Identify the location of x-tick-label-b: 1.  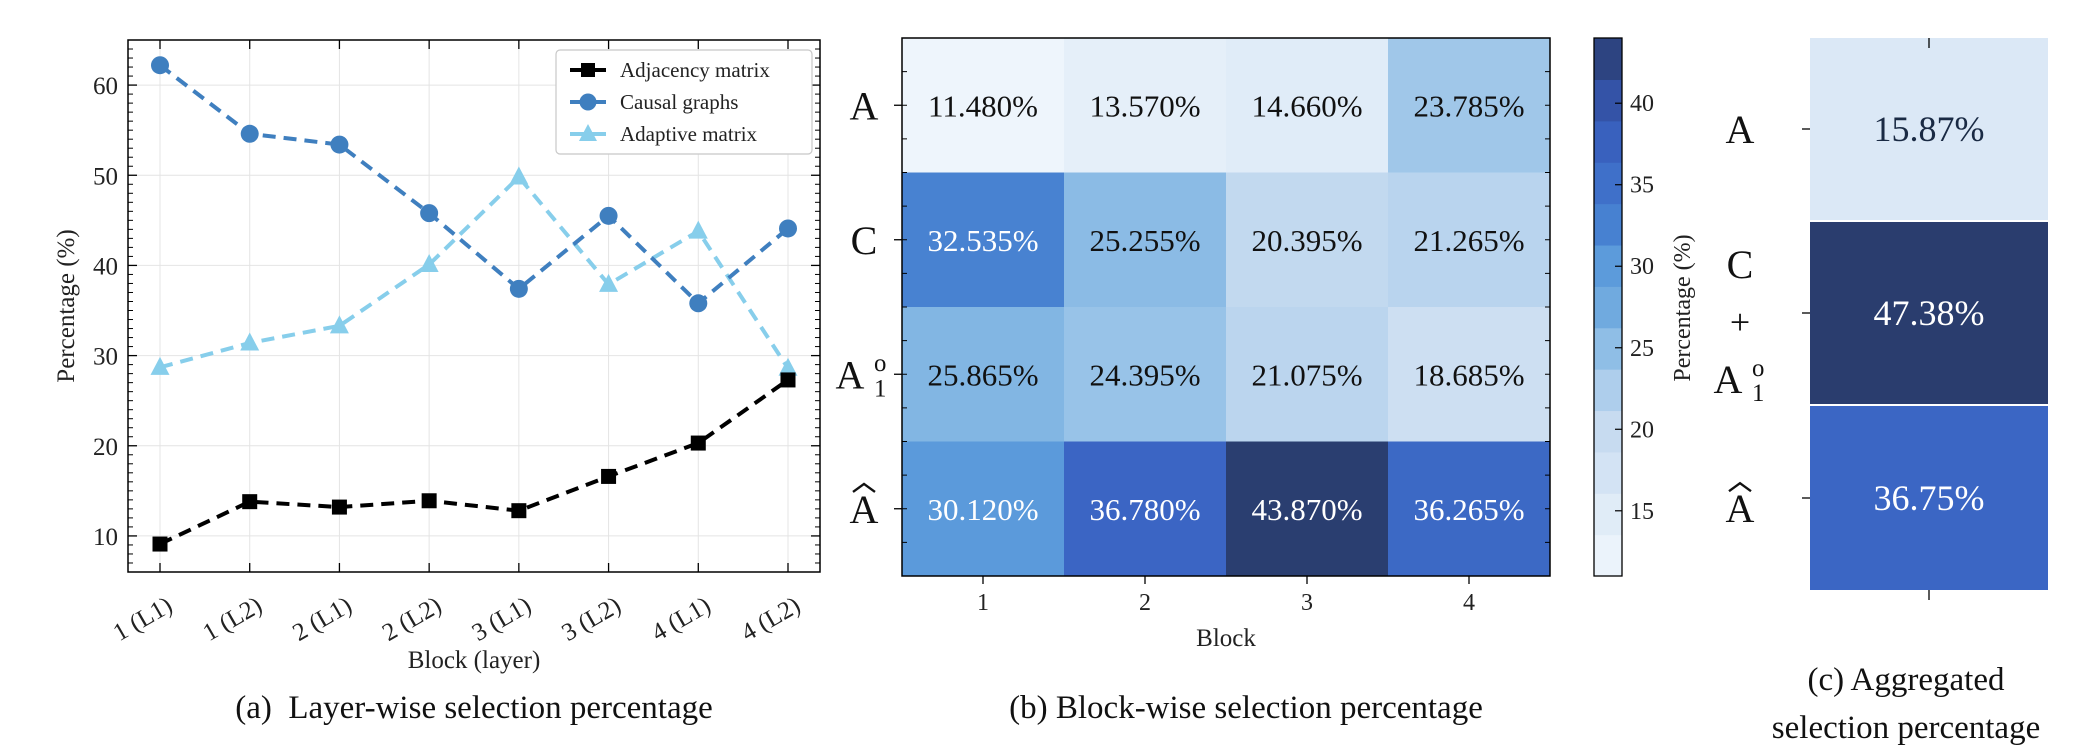
(983, 603).